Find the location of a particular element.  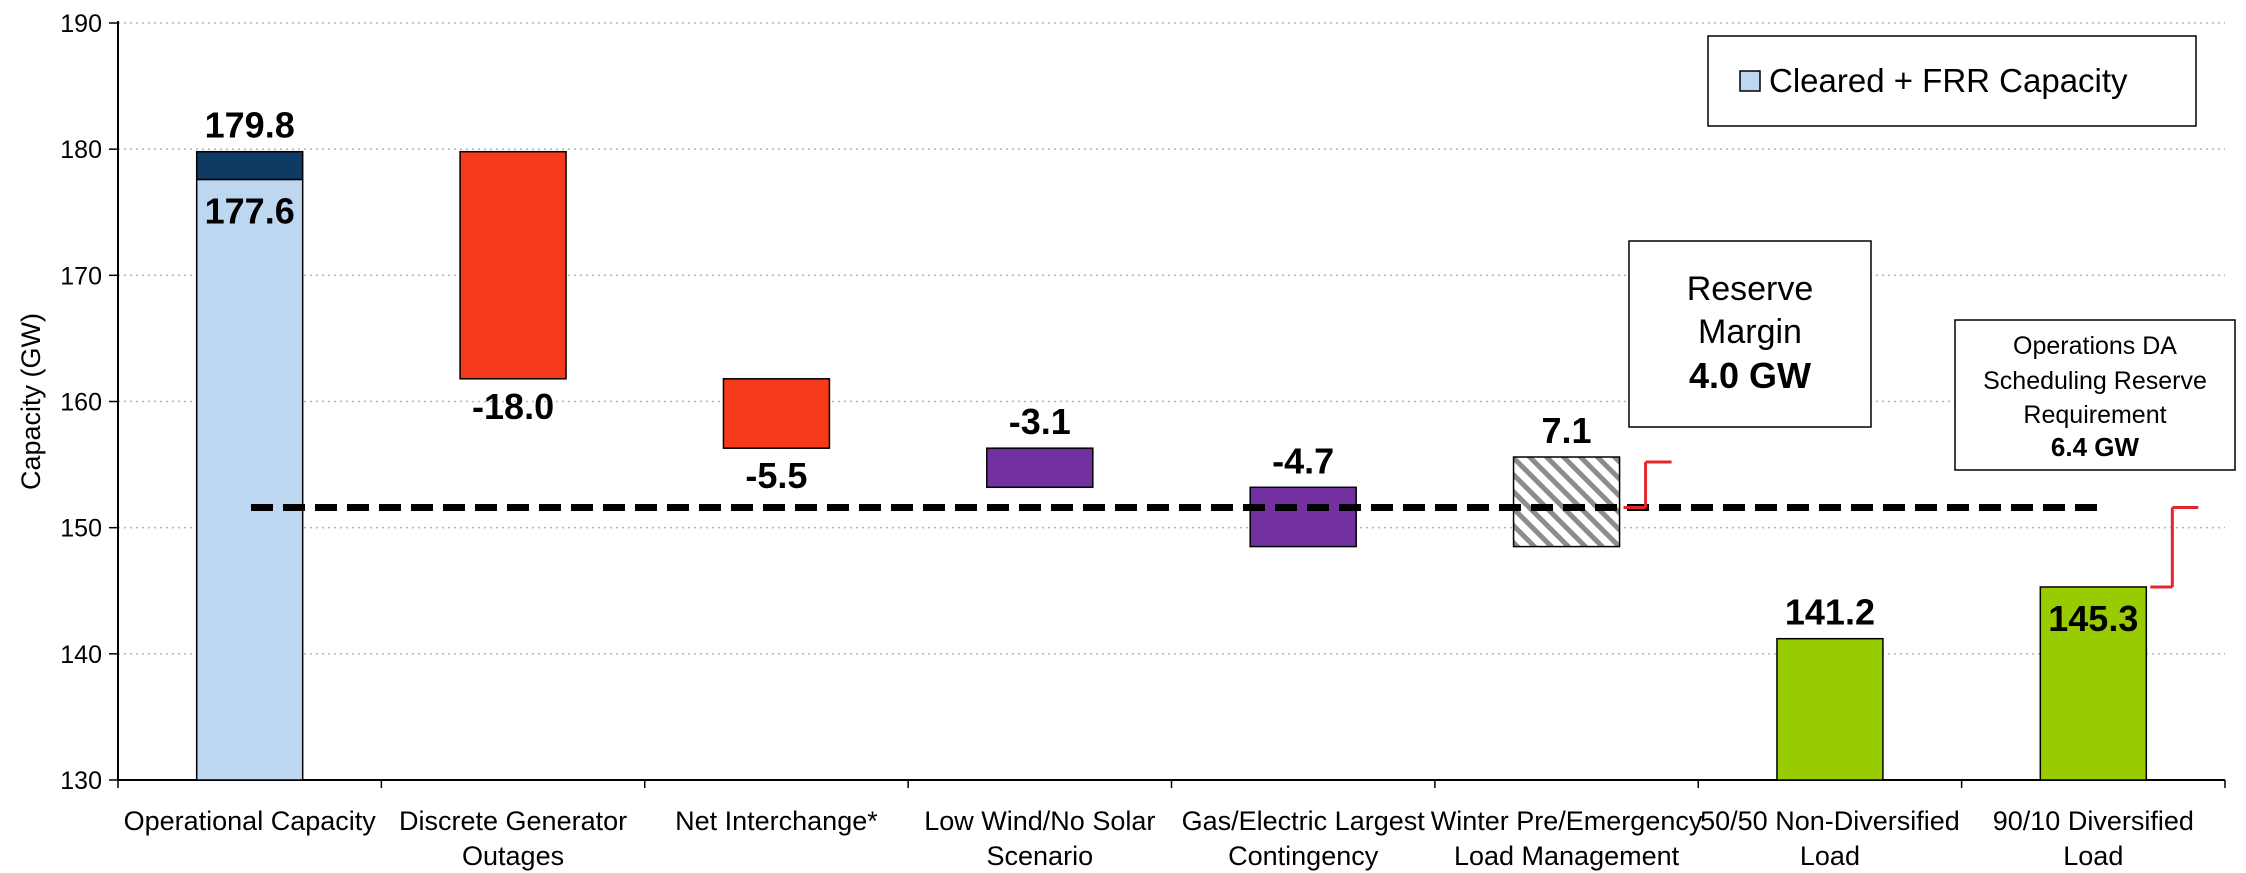

data-label: 179.8 is located at coordinates (250, 125).